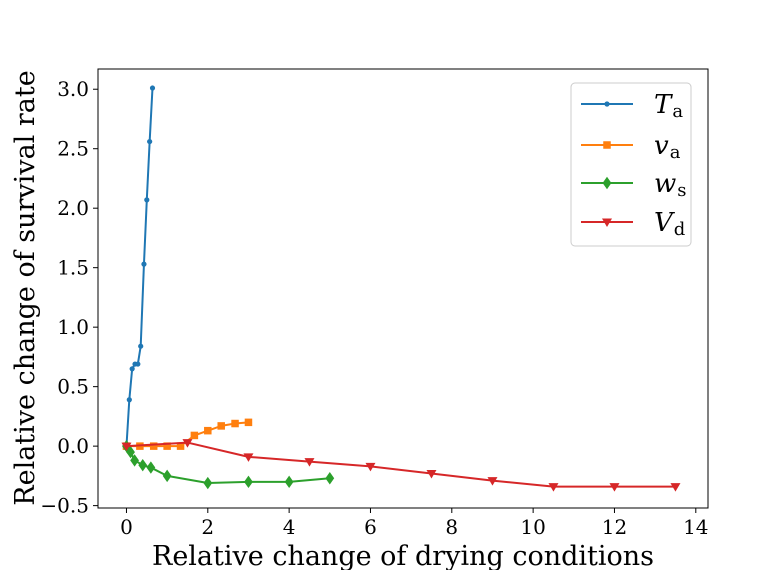 The width and height of the screenshot is (784, 570). I want to click on legend-entry: Ta, so click(632, 106).